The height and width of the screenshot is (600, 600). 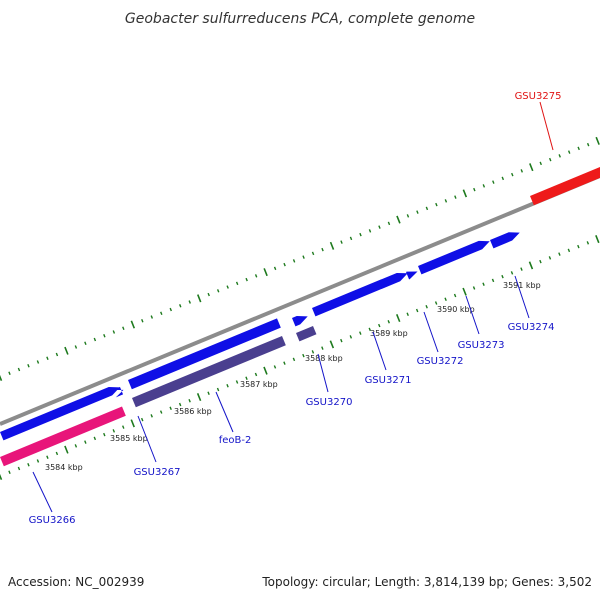 I want to click on gene-label-gsu3275: GSU3275, so click(x=538, y=96).